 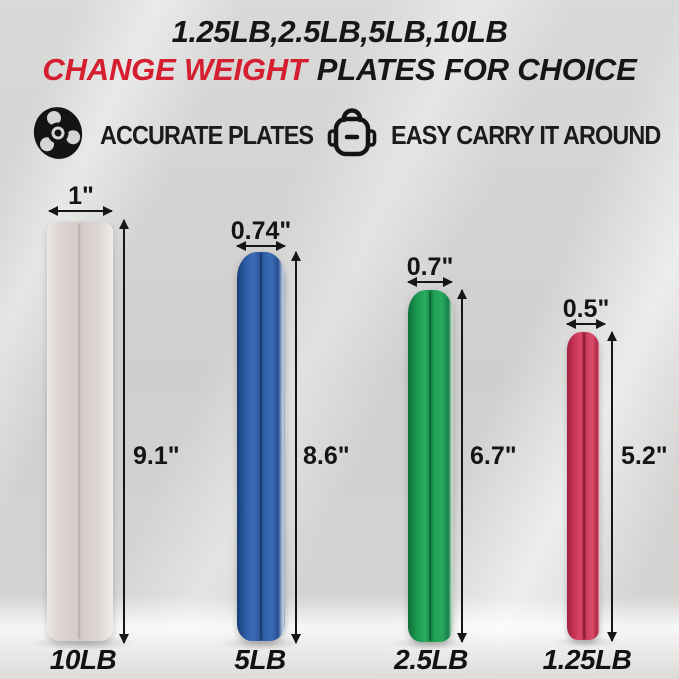 I want to click on height-arrow-5lb, so click(x=296, y=447).